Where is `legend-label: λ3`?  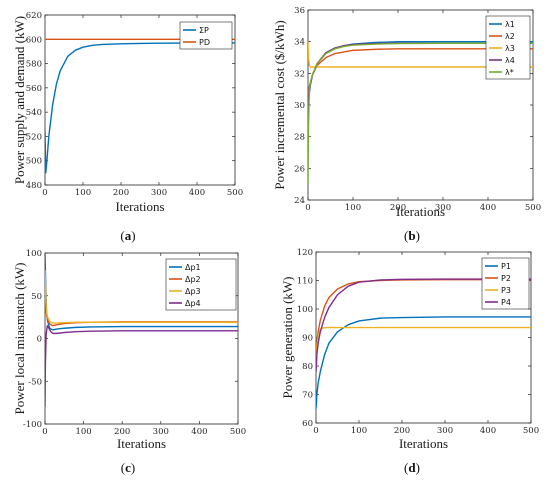
legend-label: λ3 is located at coordinates (510, 48).